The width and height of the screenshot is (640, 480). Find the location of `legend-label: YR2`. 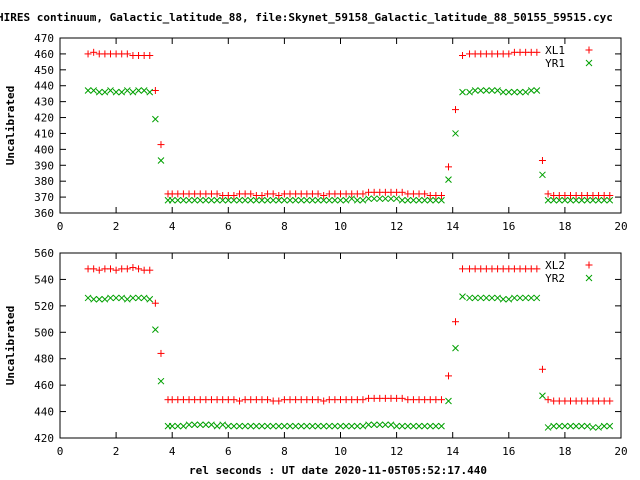

legend-label: YR2 is located at coordinates (555, 278).